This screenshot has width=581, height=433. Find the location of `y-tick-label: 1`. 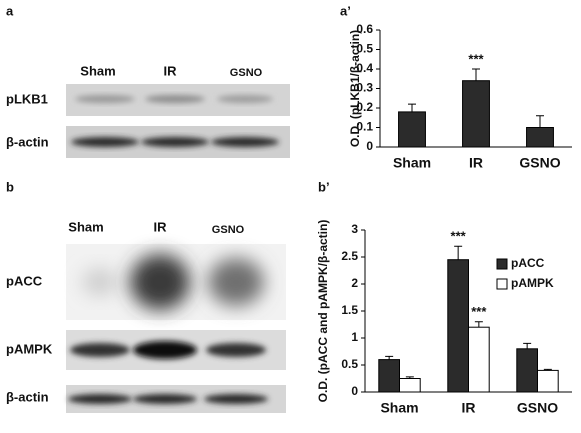

y-tick-label: 1 is located at coordinates (354, 337).